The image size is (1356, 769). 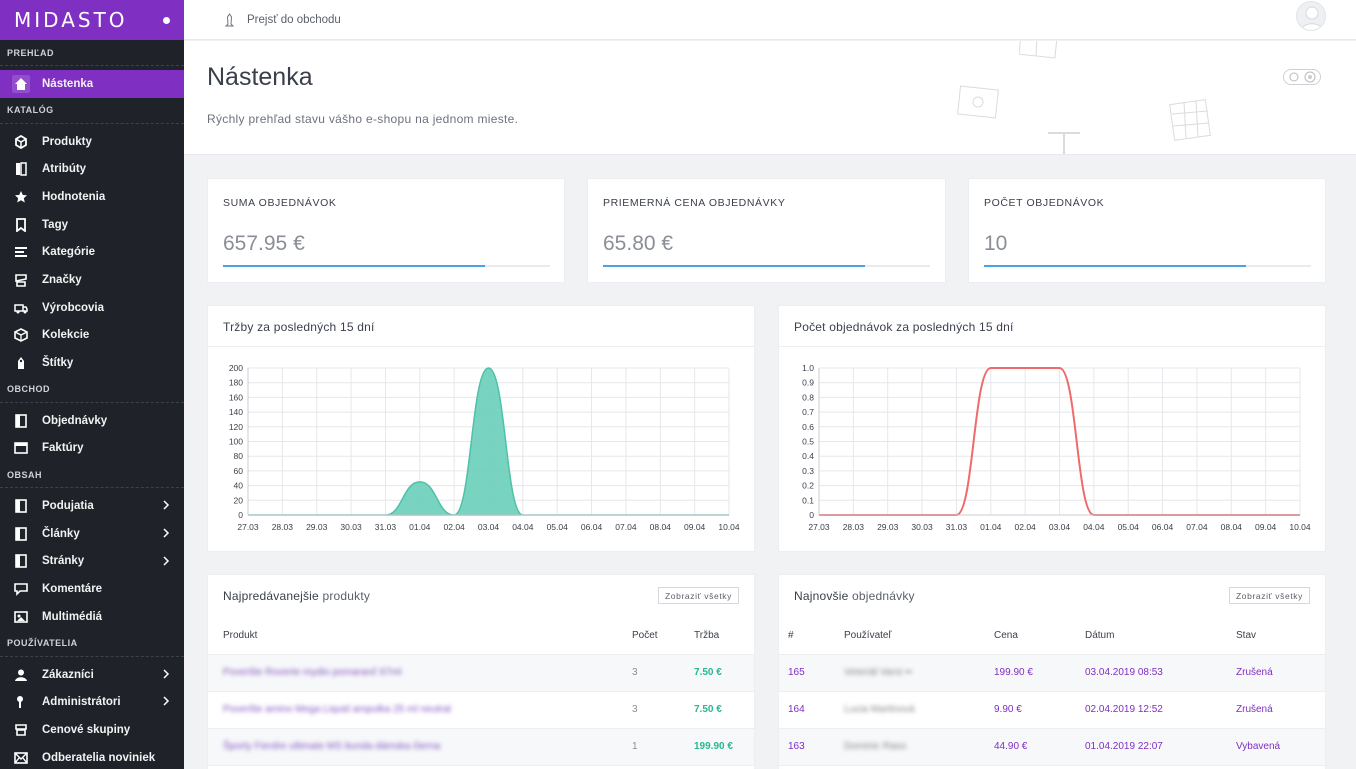 What do you see at coordinates (92, 534) in the screenshot?
I see `sidebar-item-article: Články` at bounding box center [92, 534].